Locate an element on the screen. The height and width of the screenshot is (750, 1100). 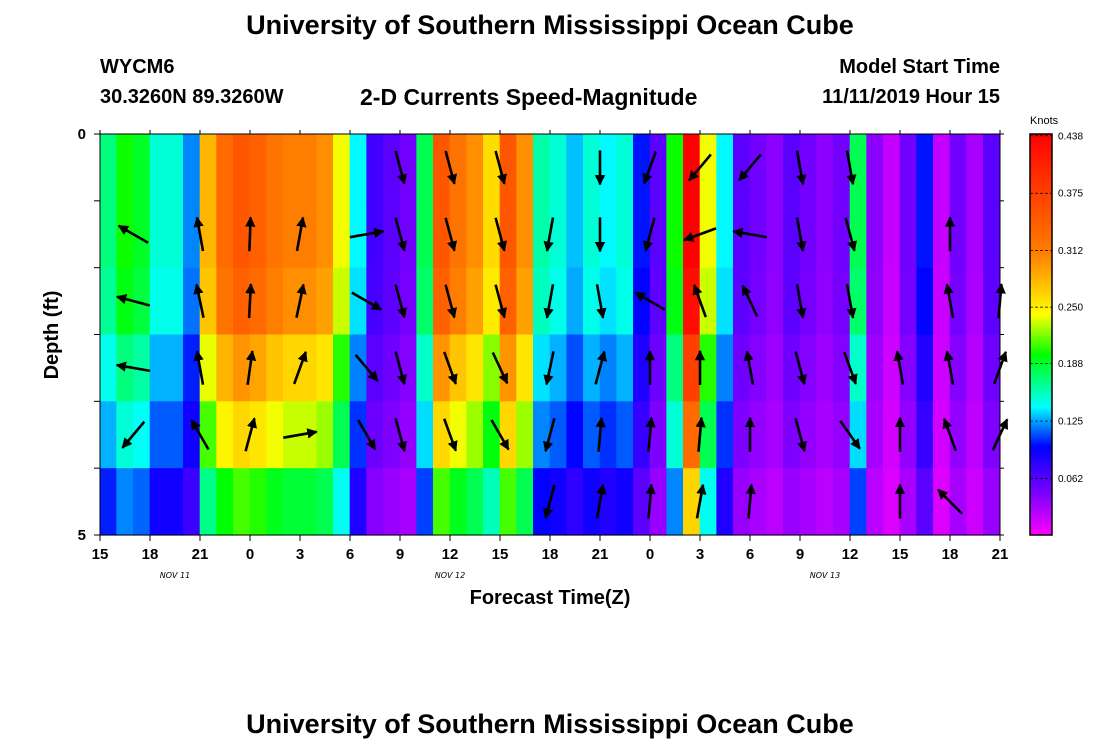
colorbar-label: Knots is located at coordinates (1044, 121).